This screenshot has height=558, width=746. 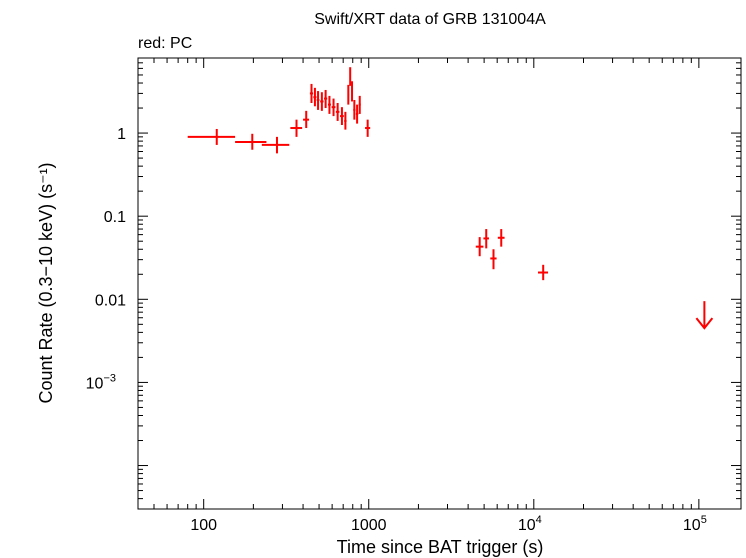 I want to click on chart-title: Swift/XRT data of GRB 131004A, so click(x=430, y=19).